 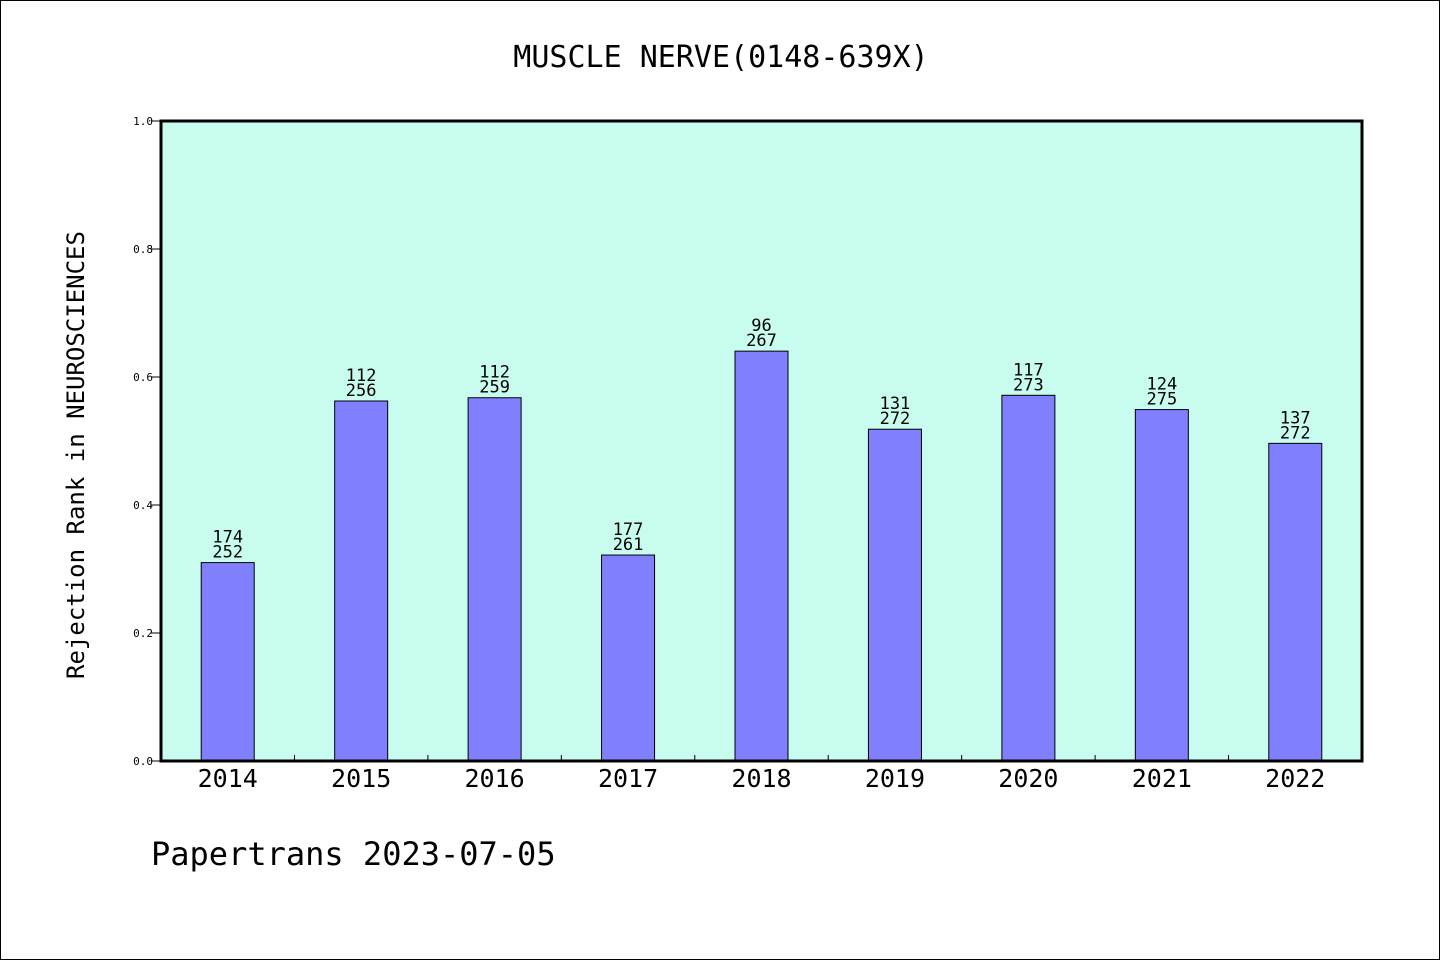 What do you see at coordinates (353, 854) in the screenshot?
I see `footer-credit: Papertrans 2023-07-05` at bounding box center [353, 854].